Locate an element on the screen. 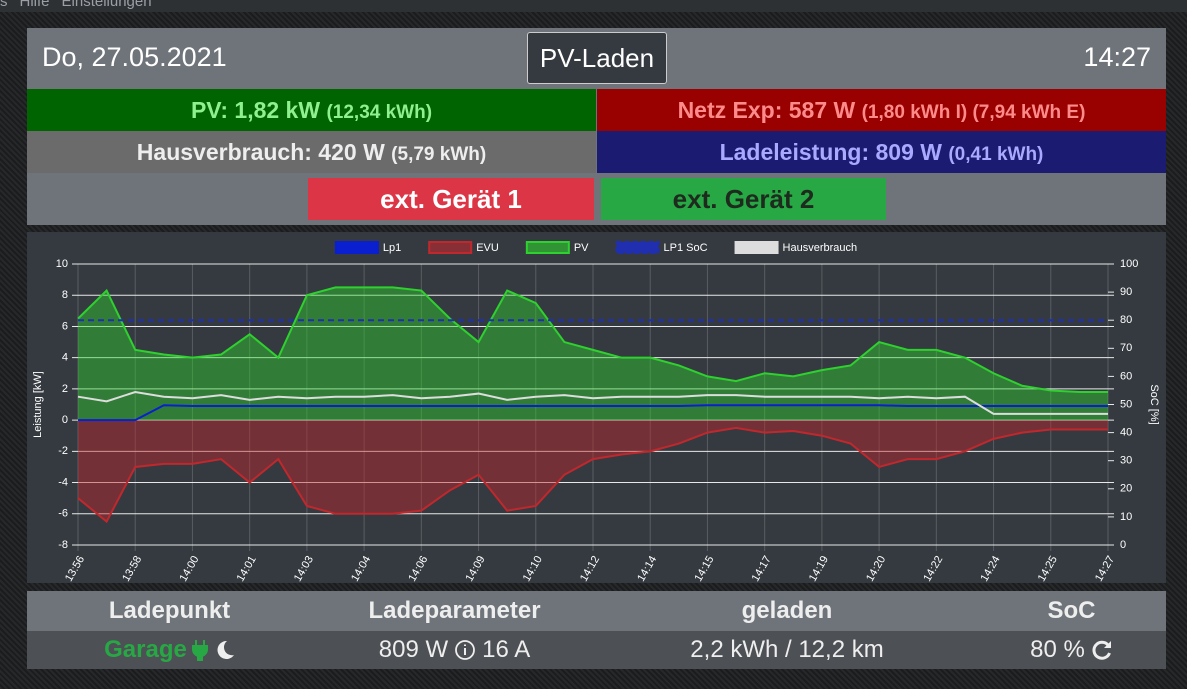 The image size is (1187, 689). x-tick-label: 14:17 is located at coordinates (762, 568).